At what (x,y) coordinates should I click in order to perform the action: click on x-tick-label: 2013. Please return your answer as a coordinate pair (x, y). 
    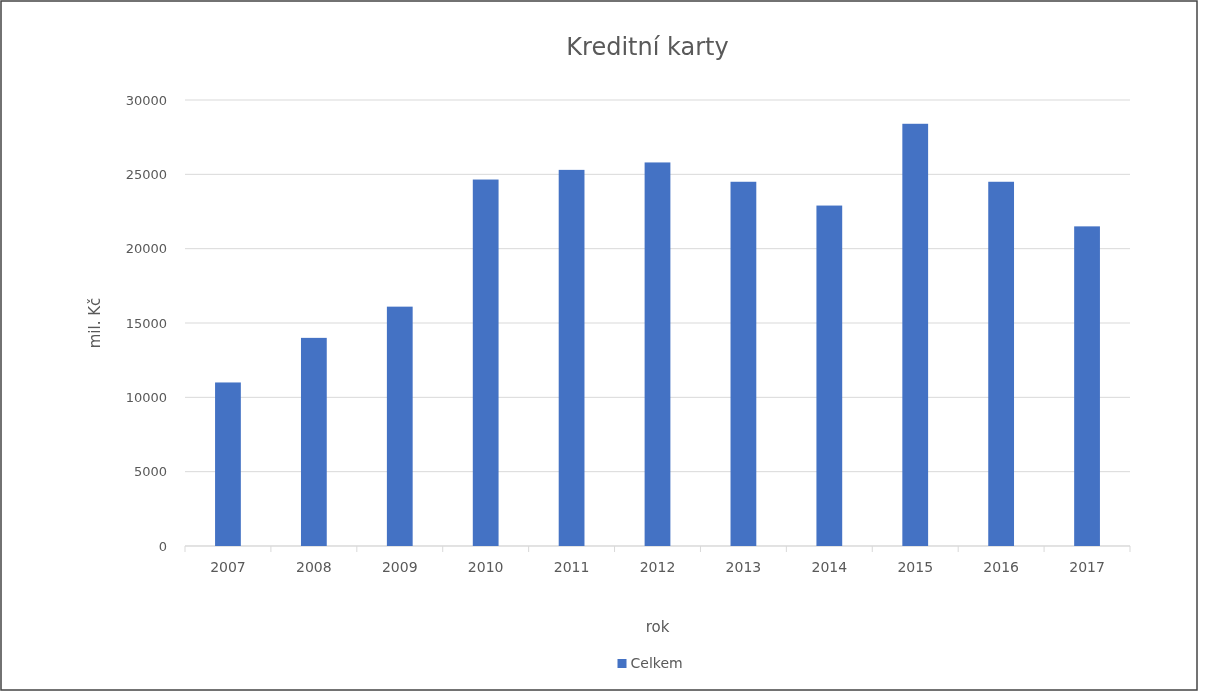
    Looking at the image, I should click on (743, 567).